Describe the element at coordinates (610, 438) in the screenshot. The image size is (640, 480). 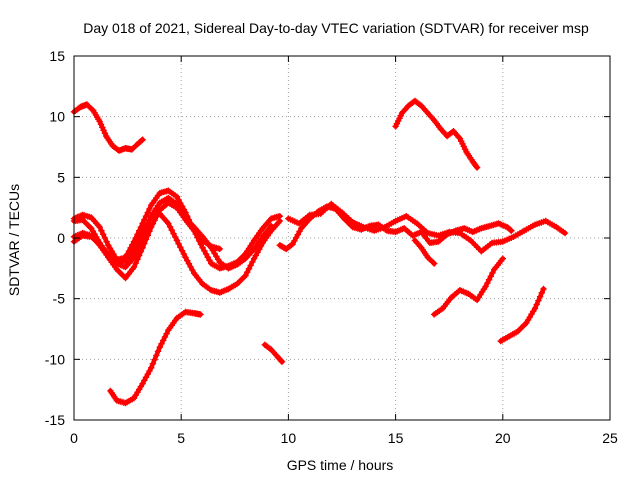
I see `x-tick-label: 25` at that location.